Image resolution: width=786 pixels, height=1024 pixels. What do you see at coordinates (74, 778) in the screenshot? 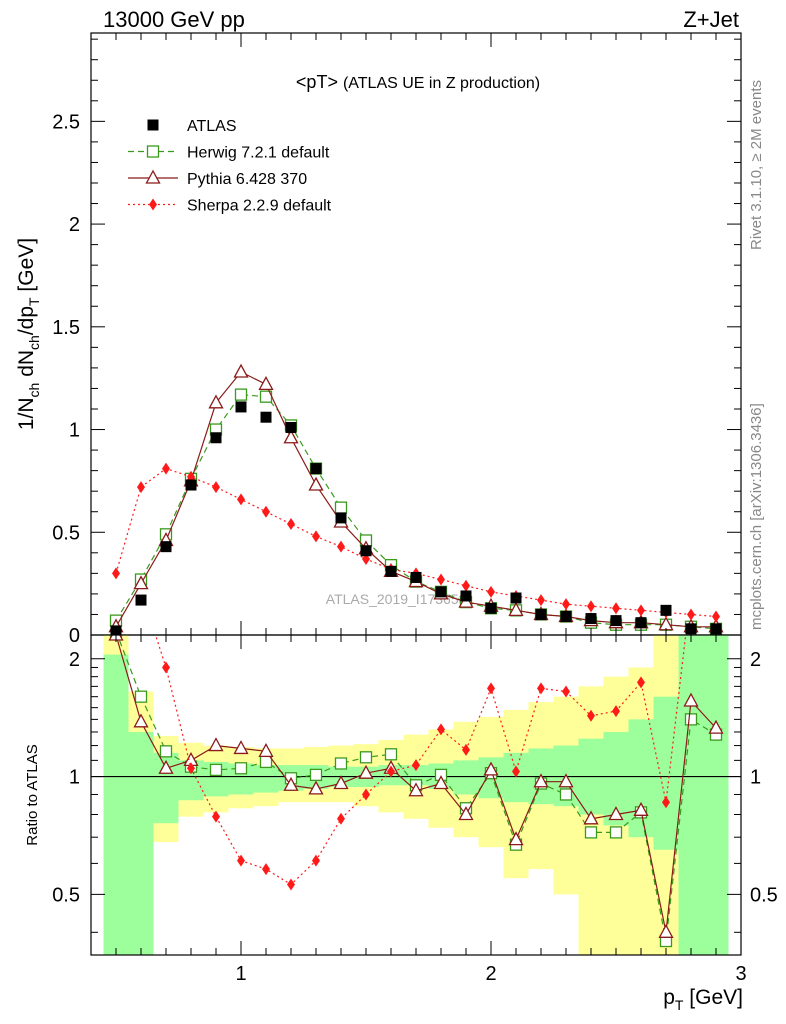
I see `bottom-ytick-label-left: 1` at bounding box center [74, 778].